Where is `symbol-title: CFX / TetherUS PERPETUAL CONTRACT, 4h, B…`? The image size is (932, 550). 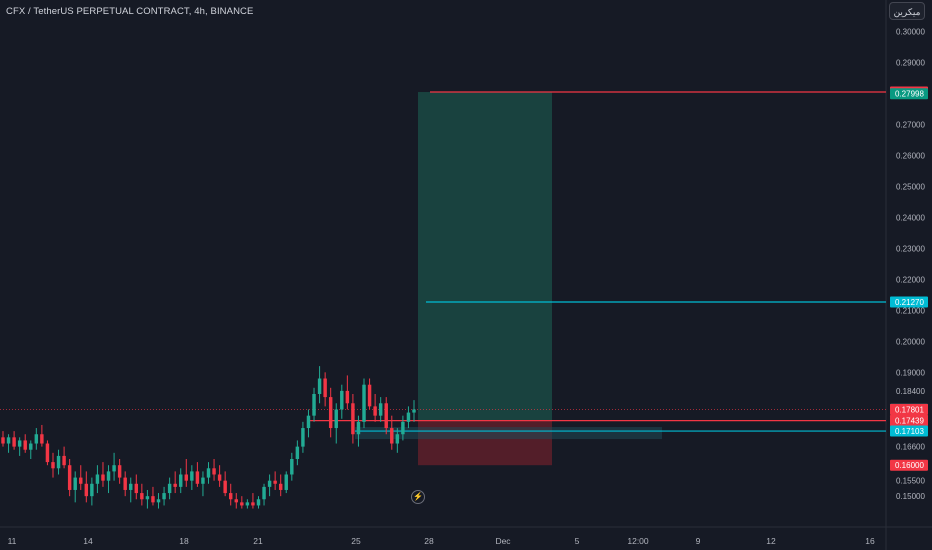 symbol-title: CFX / TetherUS PERPETUAL CONTRACT, 4h, B… is located at coordinates (130, 11).